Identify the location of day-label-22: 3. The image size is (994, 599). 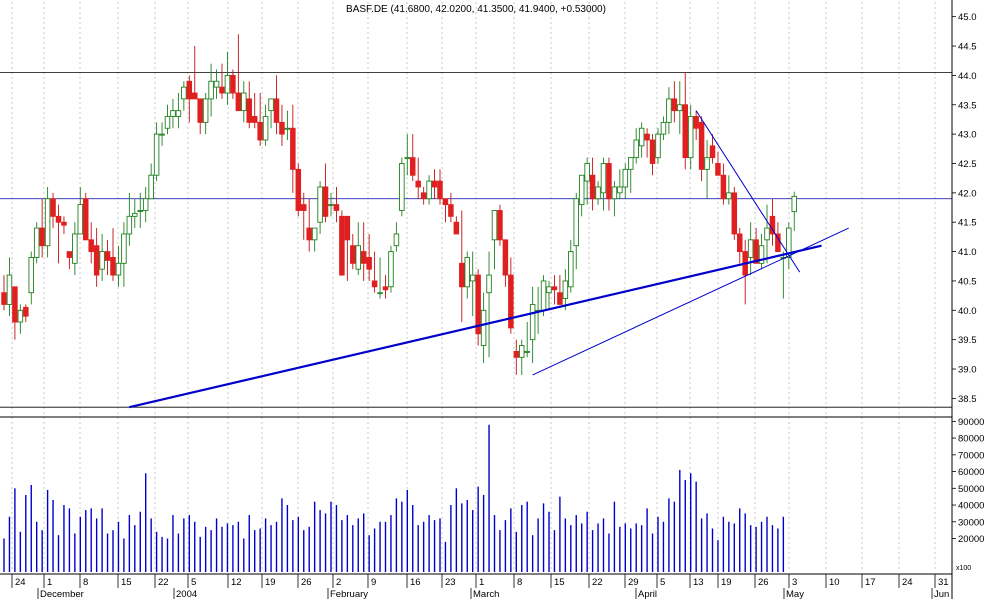
(794, 582).